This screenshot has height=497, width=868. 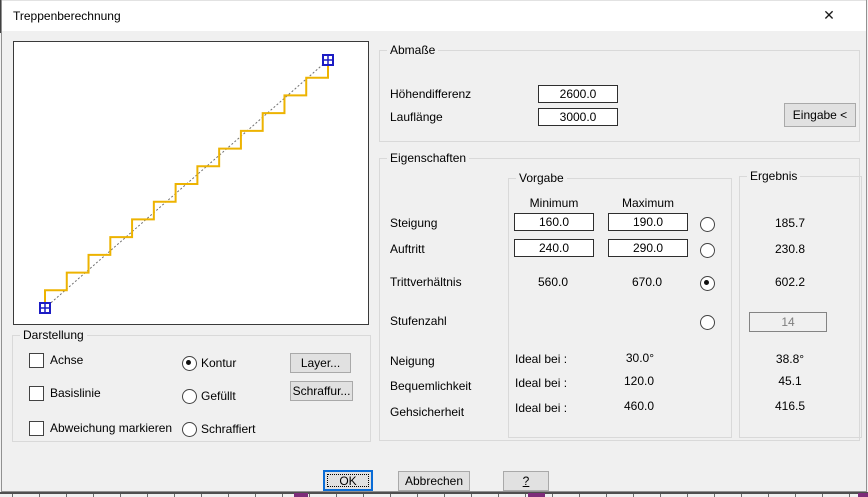 I want to click on auftritt-result: 230.8, so click(x=790, y=249).